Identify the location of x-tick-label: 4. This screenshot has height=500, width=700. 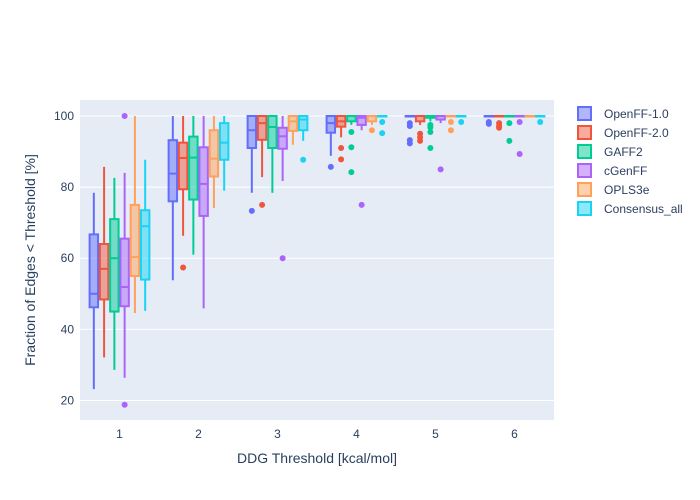
(356, 434).